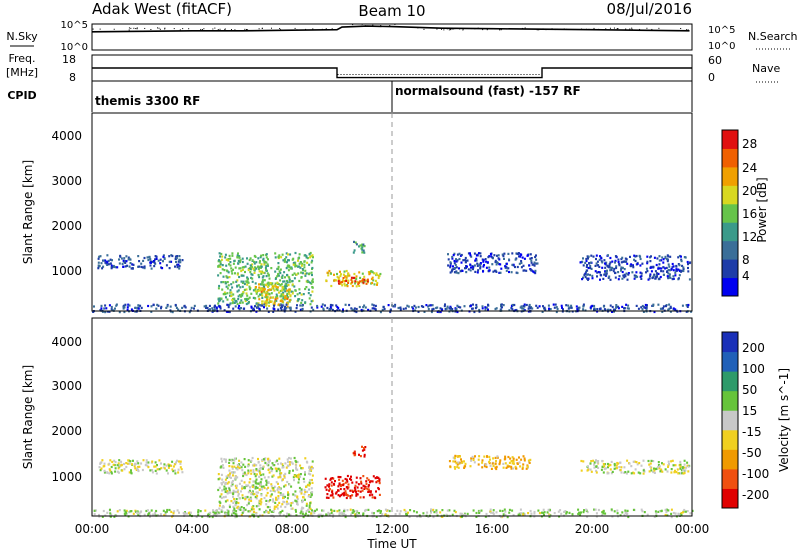  What do you see at coordinates (730, 139) in the screenshot?
I see `power-colorbar-swatch` at bounding box center [730, 139].